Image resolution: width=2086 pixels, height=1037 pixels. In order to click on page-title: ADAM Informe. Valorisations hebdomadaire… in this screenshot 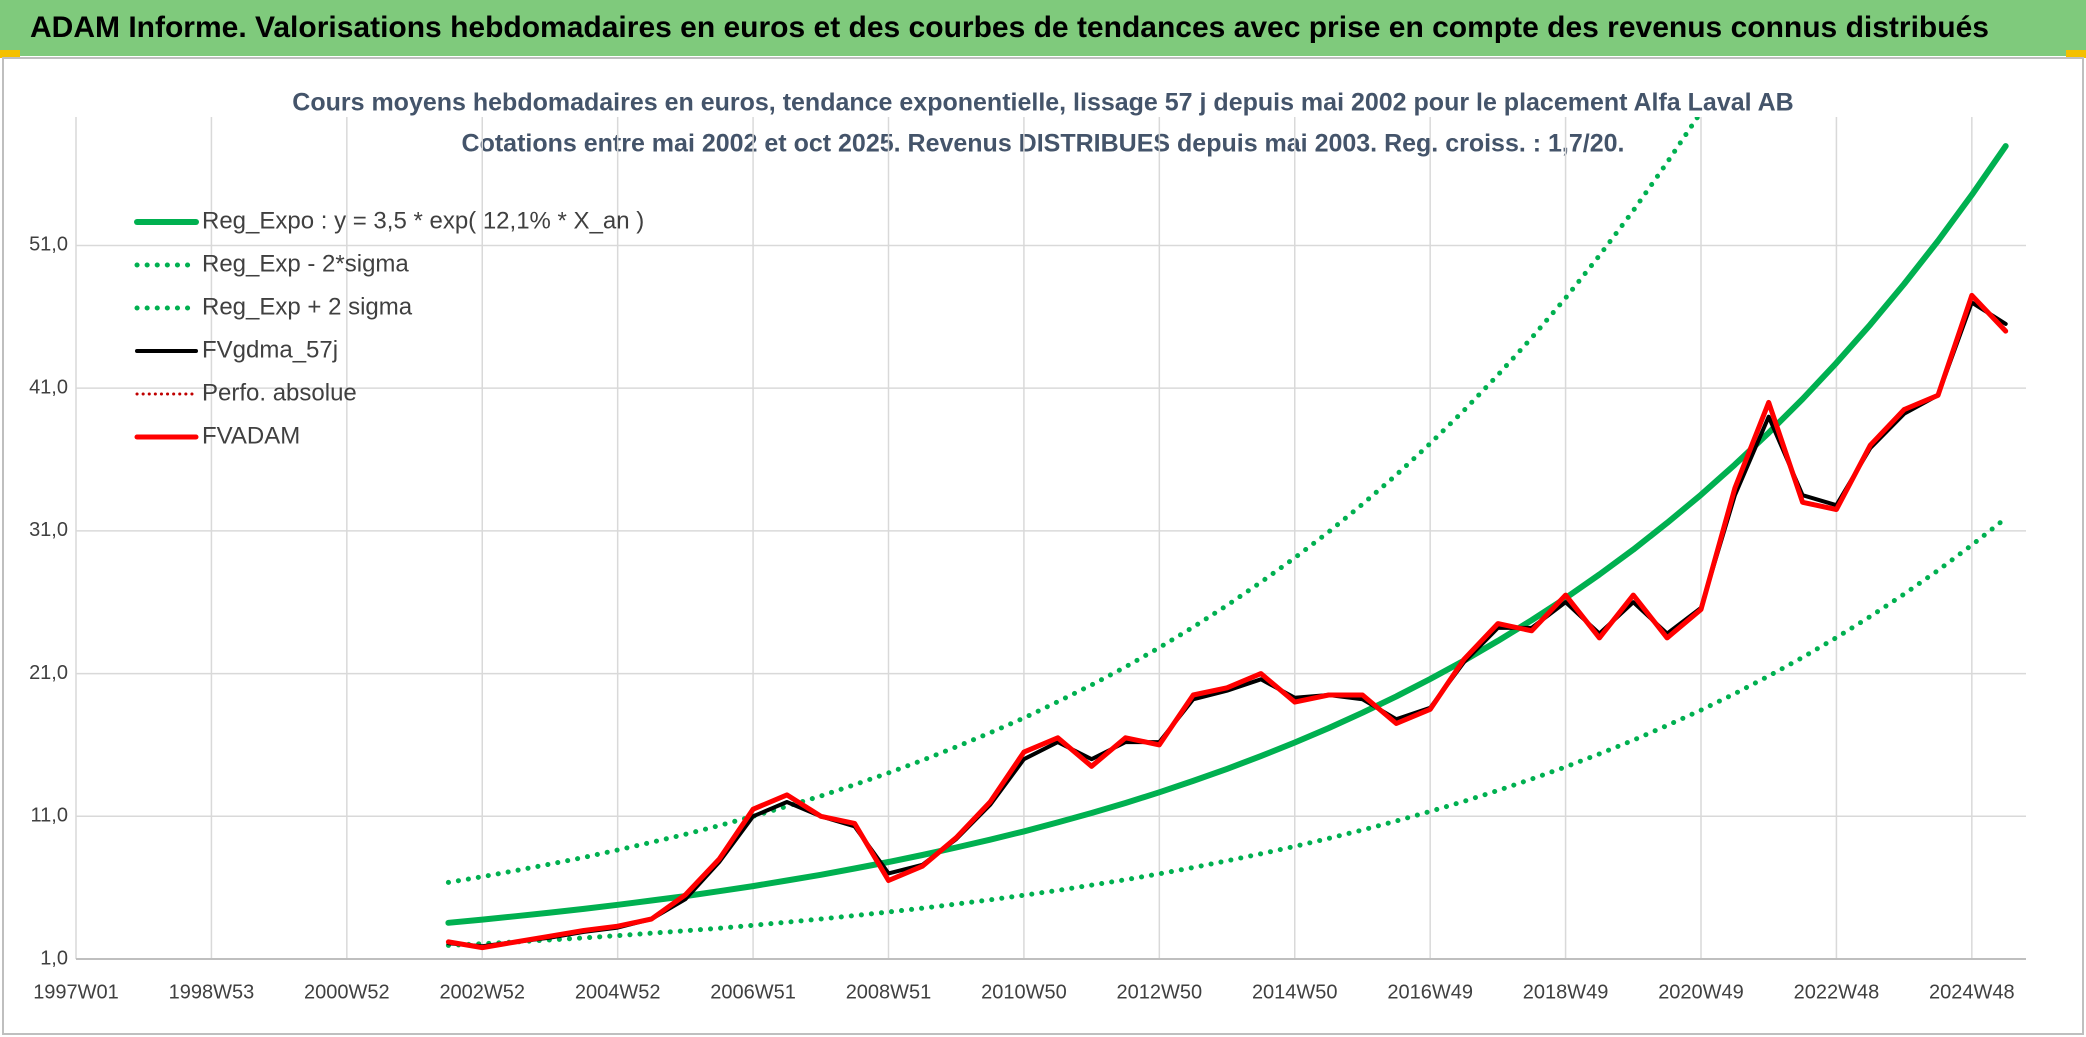, I will do `click(1009, 27)`.